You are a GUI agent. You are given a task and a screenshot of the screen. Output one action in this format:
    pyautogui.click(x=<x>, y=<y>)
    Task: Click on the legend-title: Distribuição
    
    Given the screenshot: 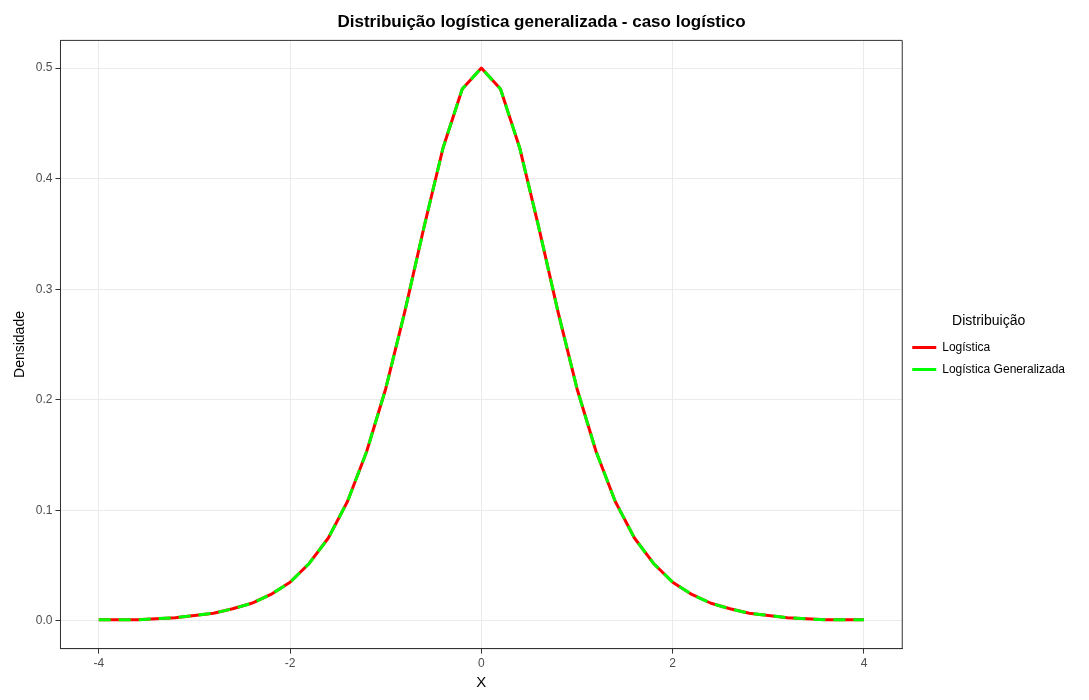 What is the action you would take?
    pyautogui.click(x=989, y=320)
    